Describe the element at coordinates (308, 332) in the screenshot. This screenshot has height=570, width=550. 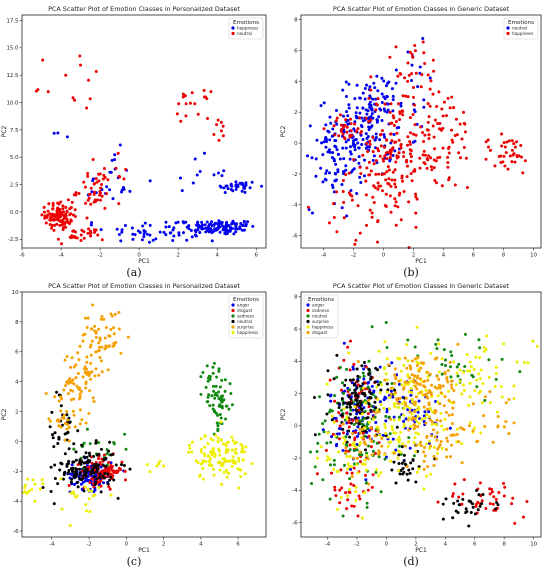
I see `legend-marker-disgust` at that location.